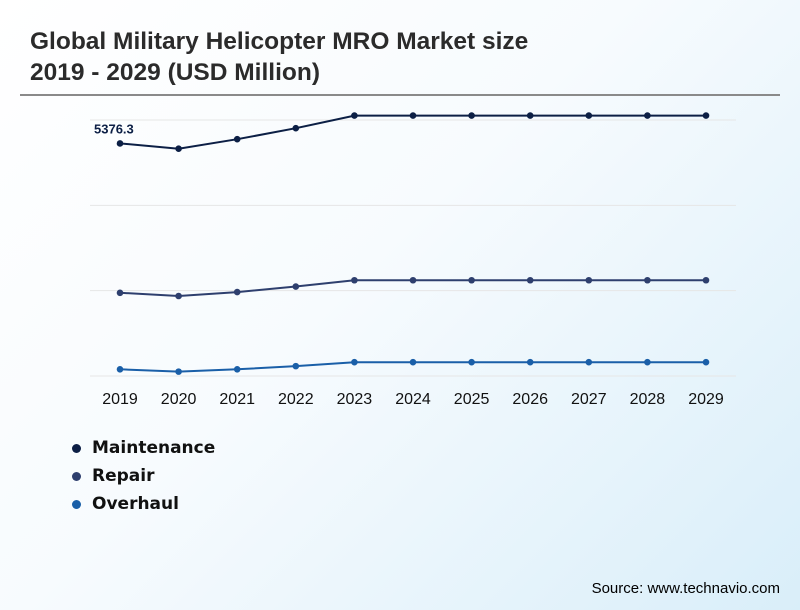 This screenshot has height=610, width=800. Describe the element at coordinates (685, 588) in the screenshot. I see `source-credit: Source: www.technavio.com` at that location.